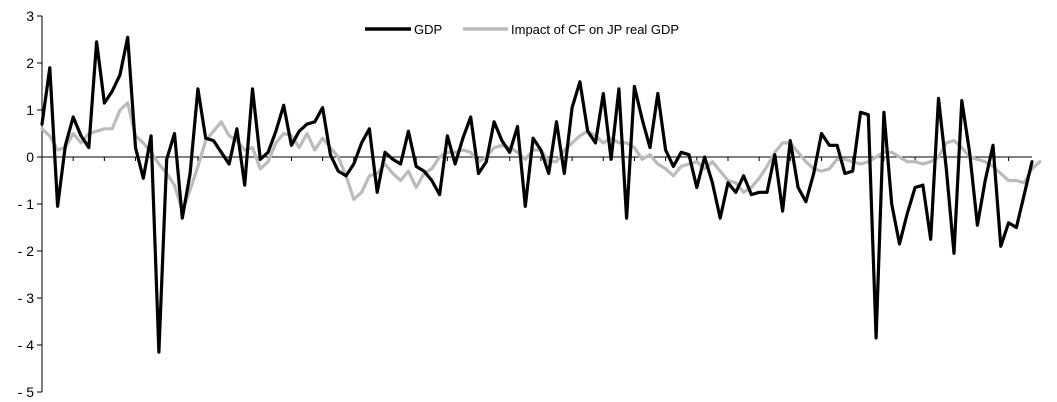 Image resolution: width=1057 pixels, height=402 pixels. What do you see at coordinates (30, 157) in the screenshot?
I see `y-tick-label: 0` at bounding box center [30, 157].